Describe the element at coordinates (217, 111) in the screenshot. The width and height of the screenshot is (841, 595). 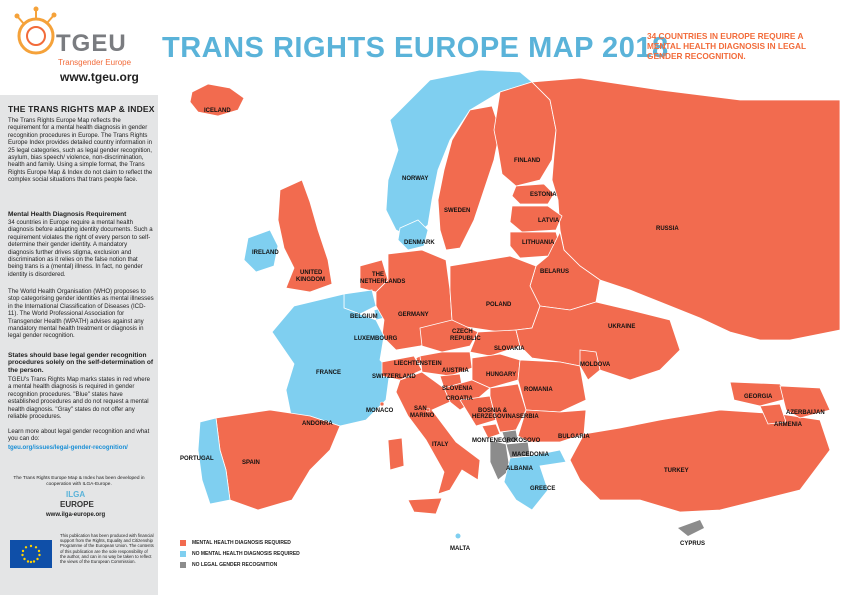
I see `label-iceland: ICELAND` at that location.